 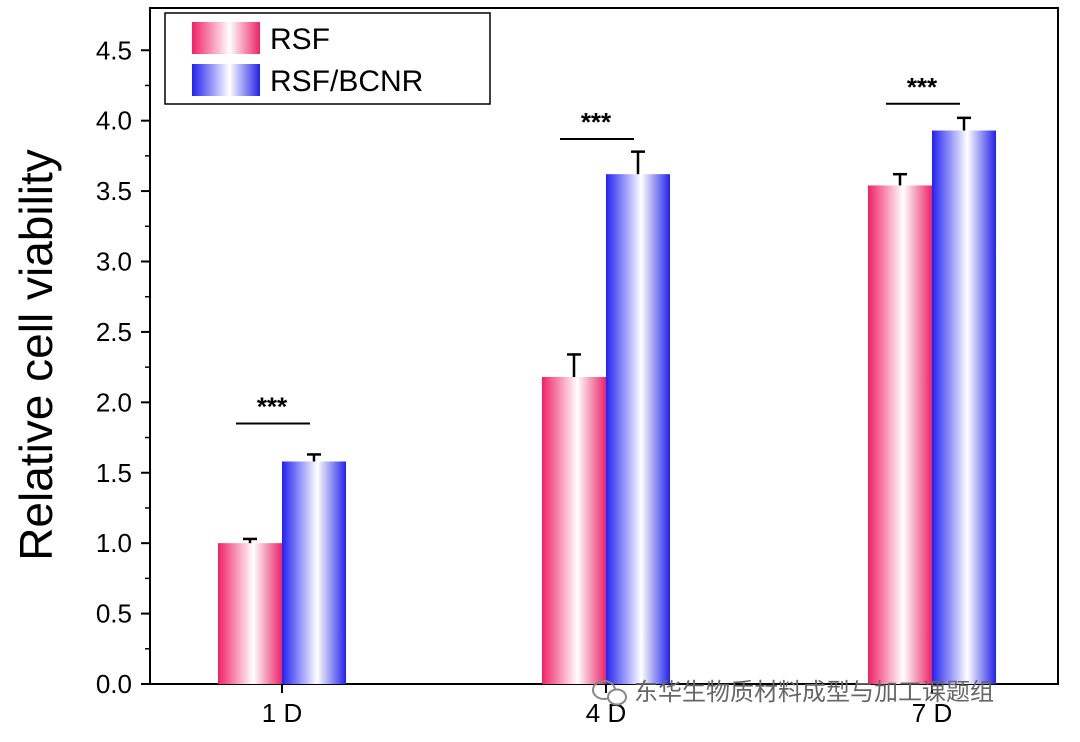 What do you see at coordinates (226, 38) in the screenshot?
I see `legend-swatch-rsf` at bounding box center [226, 38].